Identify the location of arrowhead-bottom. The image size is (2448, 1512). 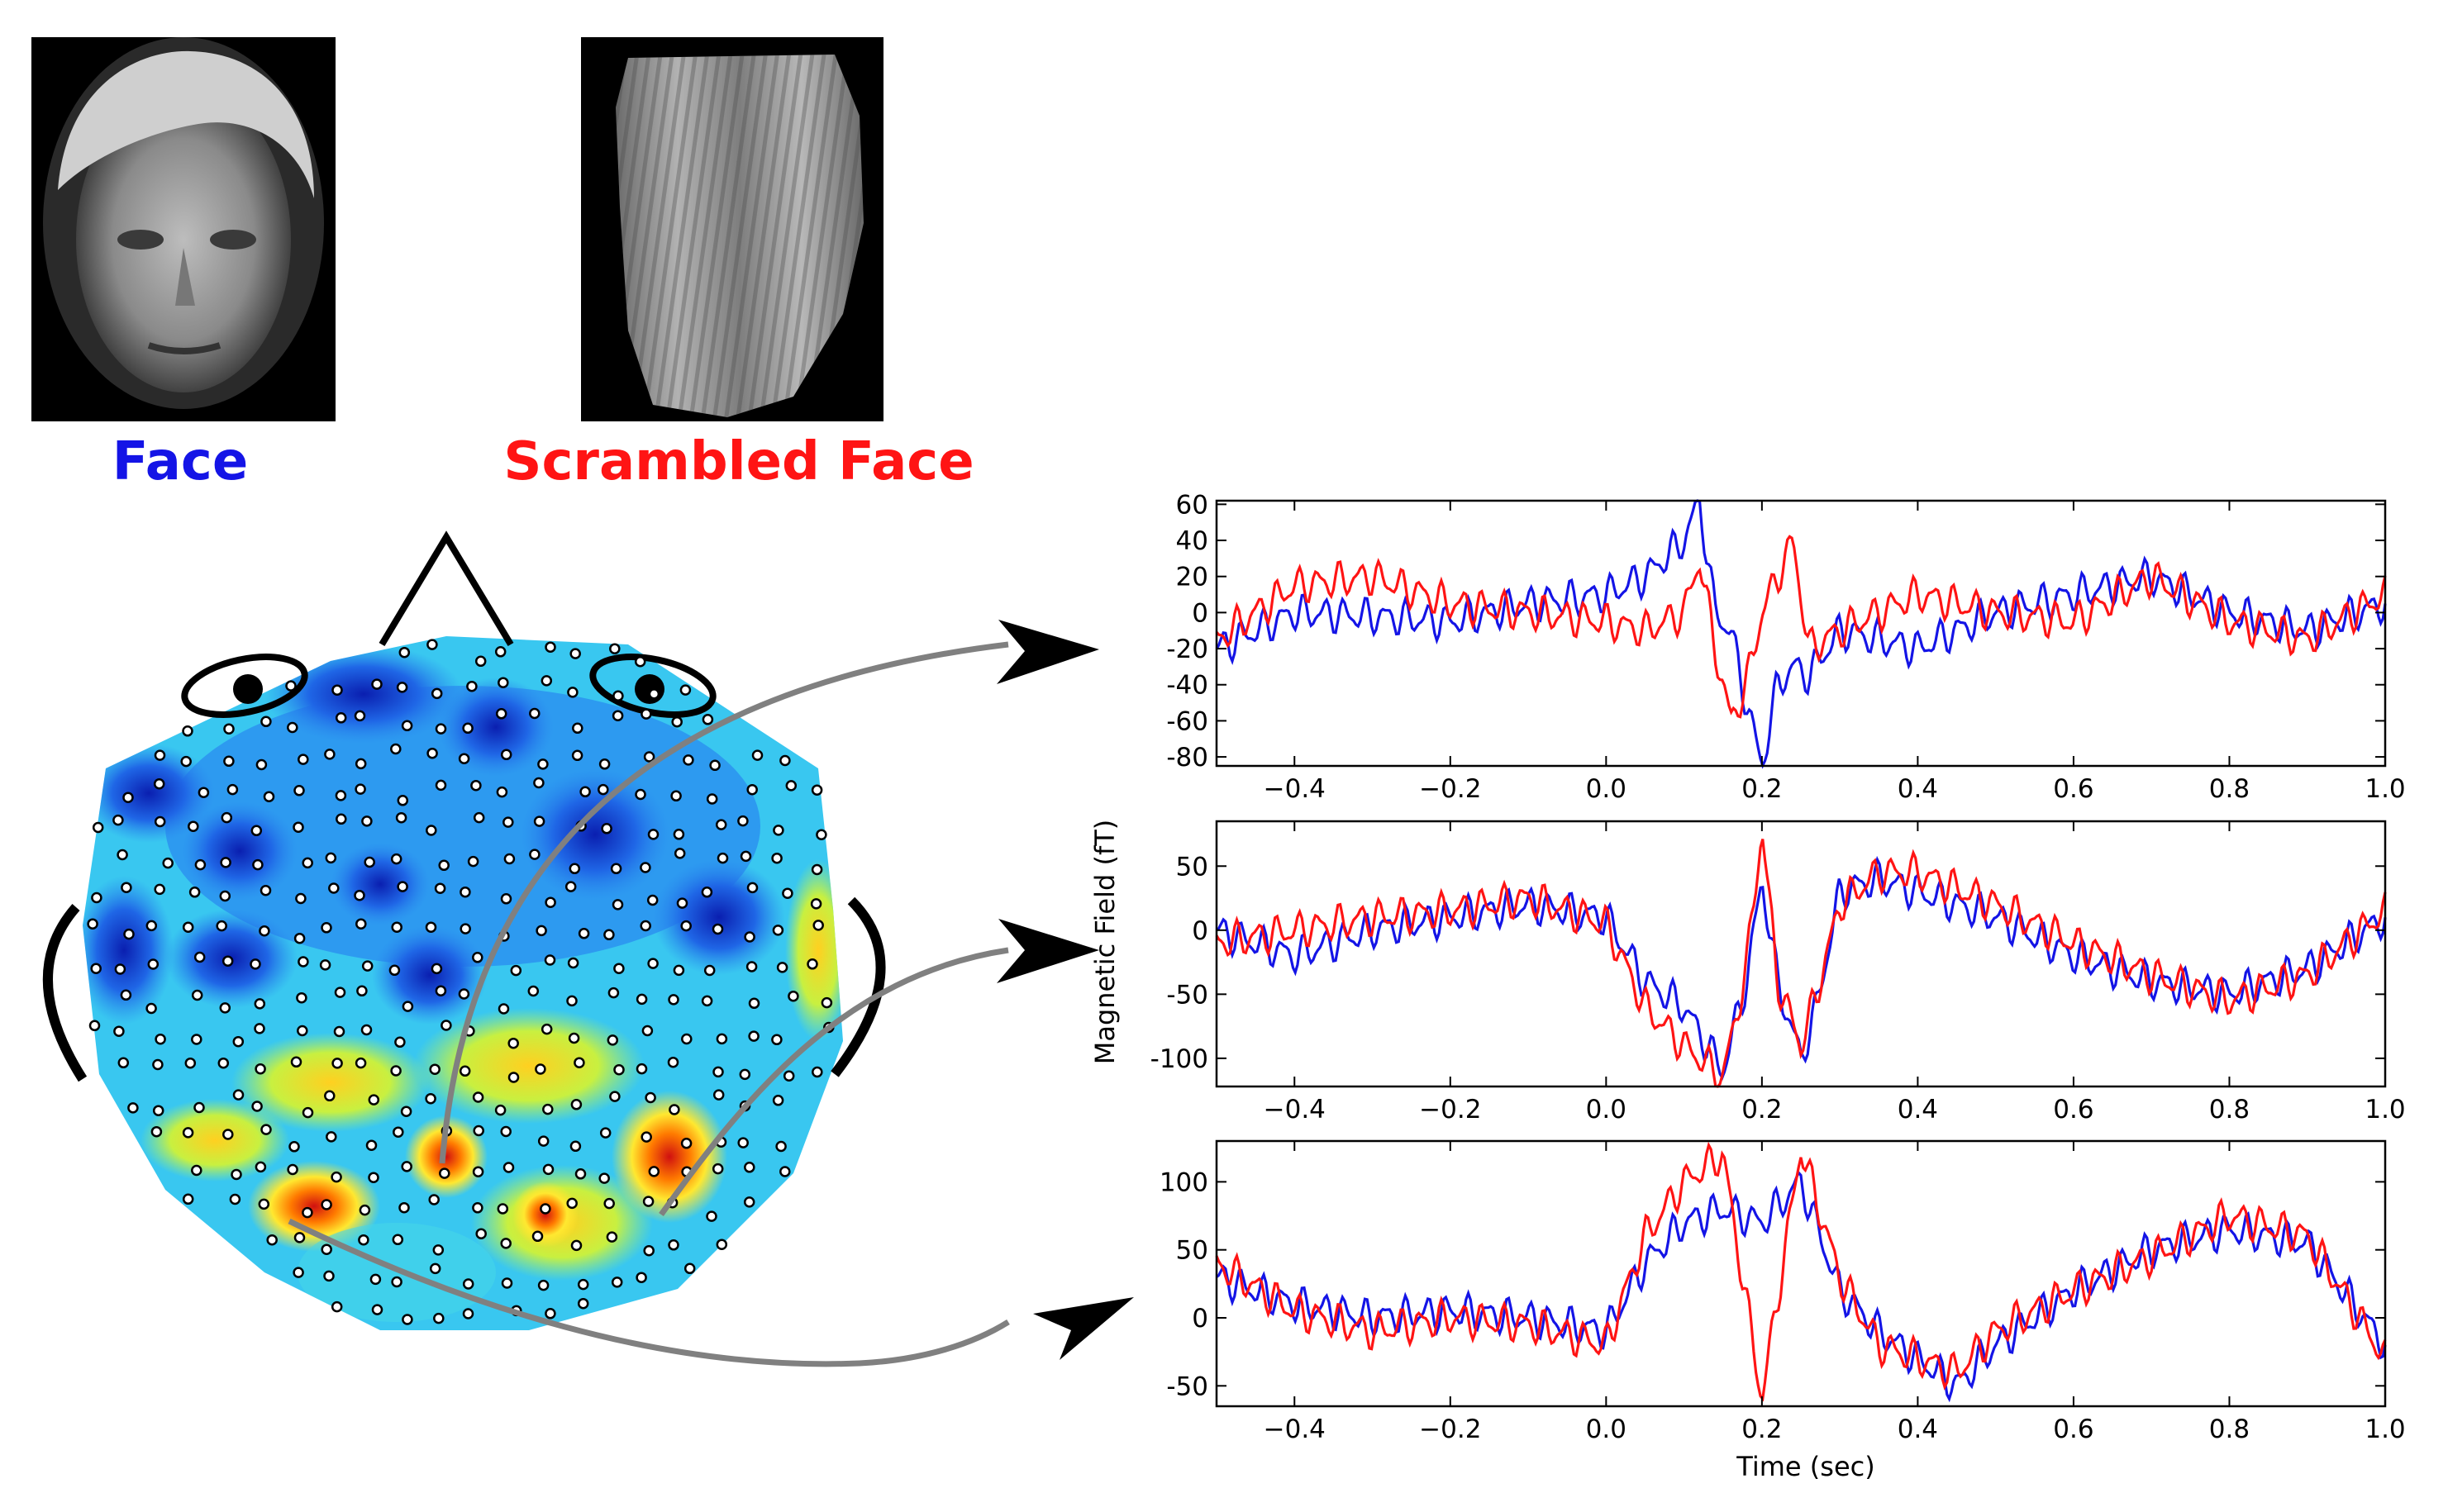
(1083, 1328).